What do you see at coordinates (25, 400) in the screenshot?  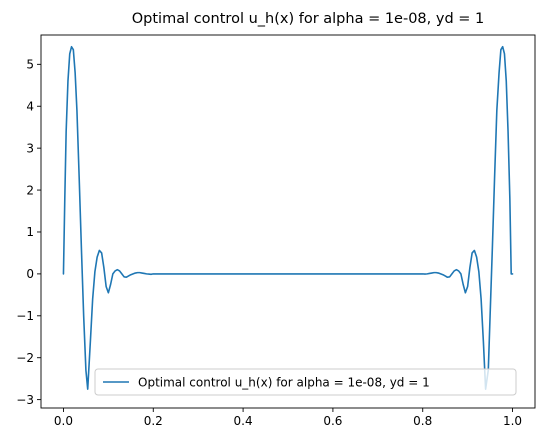 I see `y-tick-label: −3` at bounding box center [25, 400].